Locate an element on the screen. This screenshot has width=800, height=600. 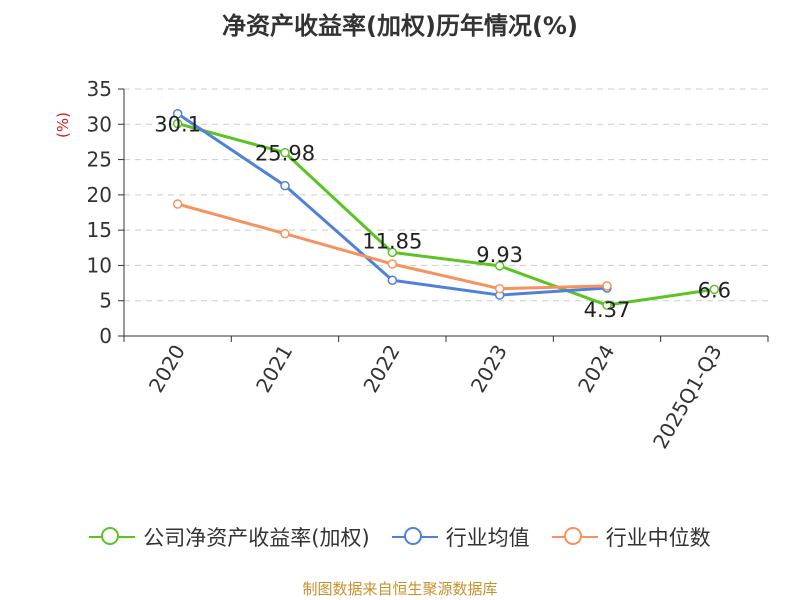
legend-label-industry-mean: 行业均值 is located at coordinates (487, 538).